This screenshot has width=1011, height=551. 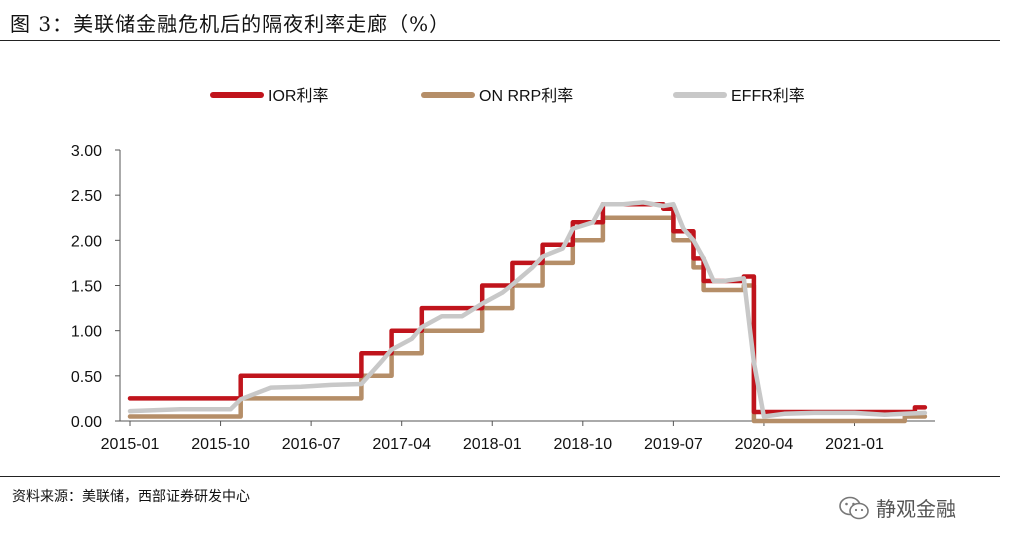 I want to click on x-tick-label: 2015-01, so click(x=130, y=444).